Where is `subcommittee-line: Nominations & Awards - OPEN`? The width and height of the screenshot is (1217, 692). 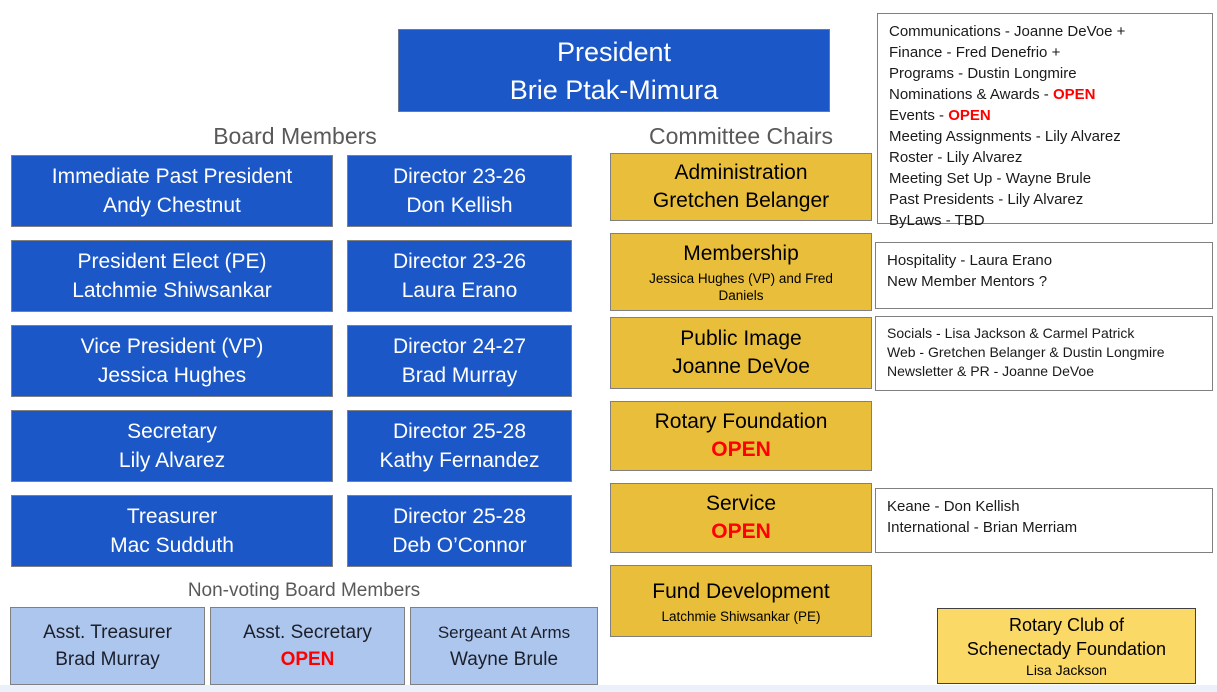 subcommittee-line: Nominations & Awards - OPEN is located at coordinates (992, 94).